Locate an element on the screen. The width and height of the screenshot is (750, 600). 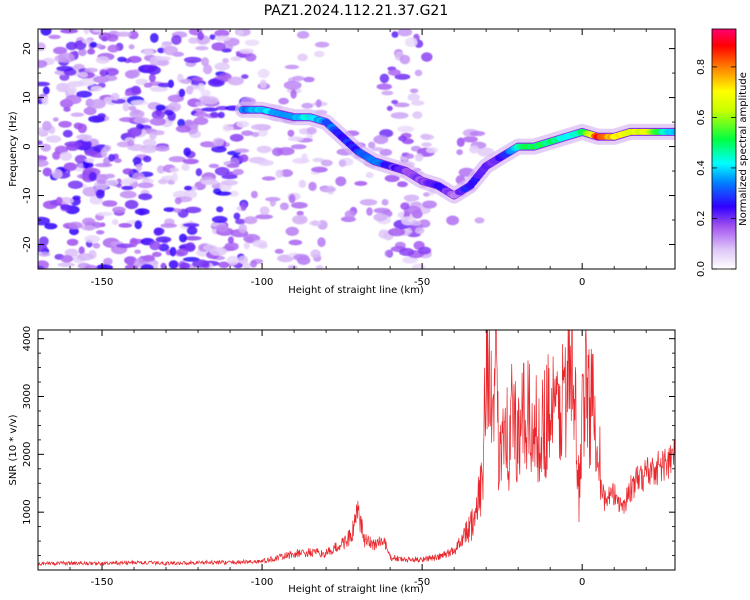
heatmap-ytick-label: 0 is located at coordinates (27, 146).